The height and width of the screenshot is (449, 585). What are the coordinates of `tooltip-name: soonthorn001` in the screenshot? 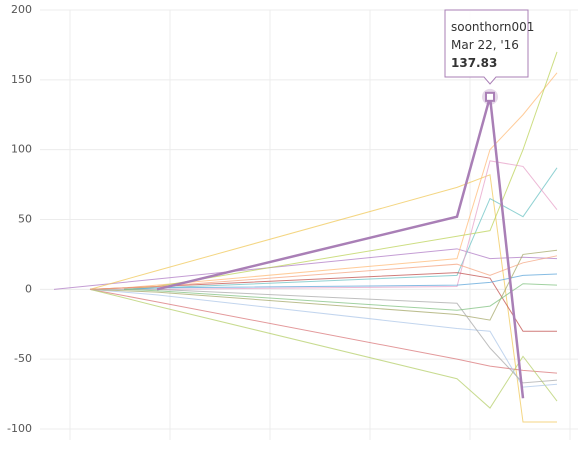 It's located at (492, 27).